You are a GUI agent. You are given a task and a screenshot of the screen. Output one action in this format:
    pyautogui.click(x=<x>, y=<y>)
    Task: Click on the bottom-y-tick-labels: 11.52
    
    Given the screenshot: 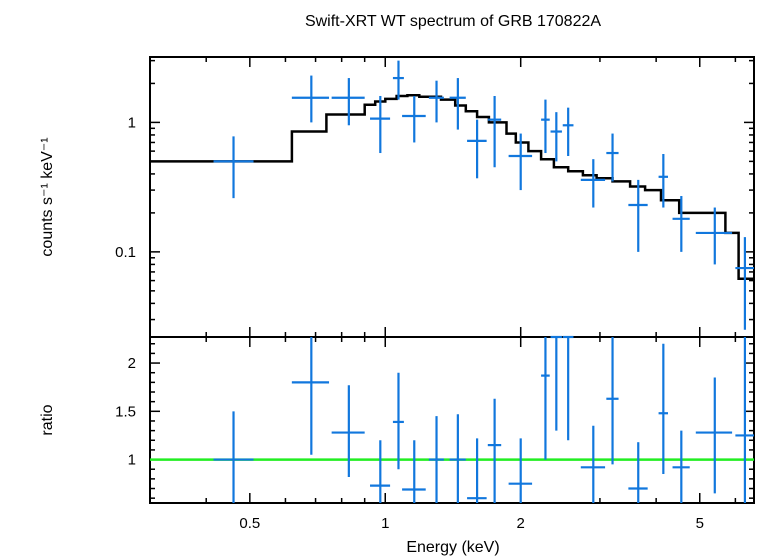 What is the action you would take?
    pyautogui.click(x=125, y=412)
    